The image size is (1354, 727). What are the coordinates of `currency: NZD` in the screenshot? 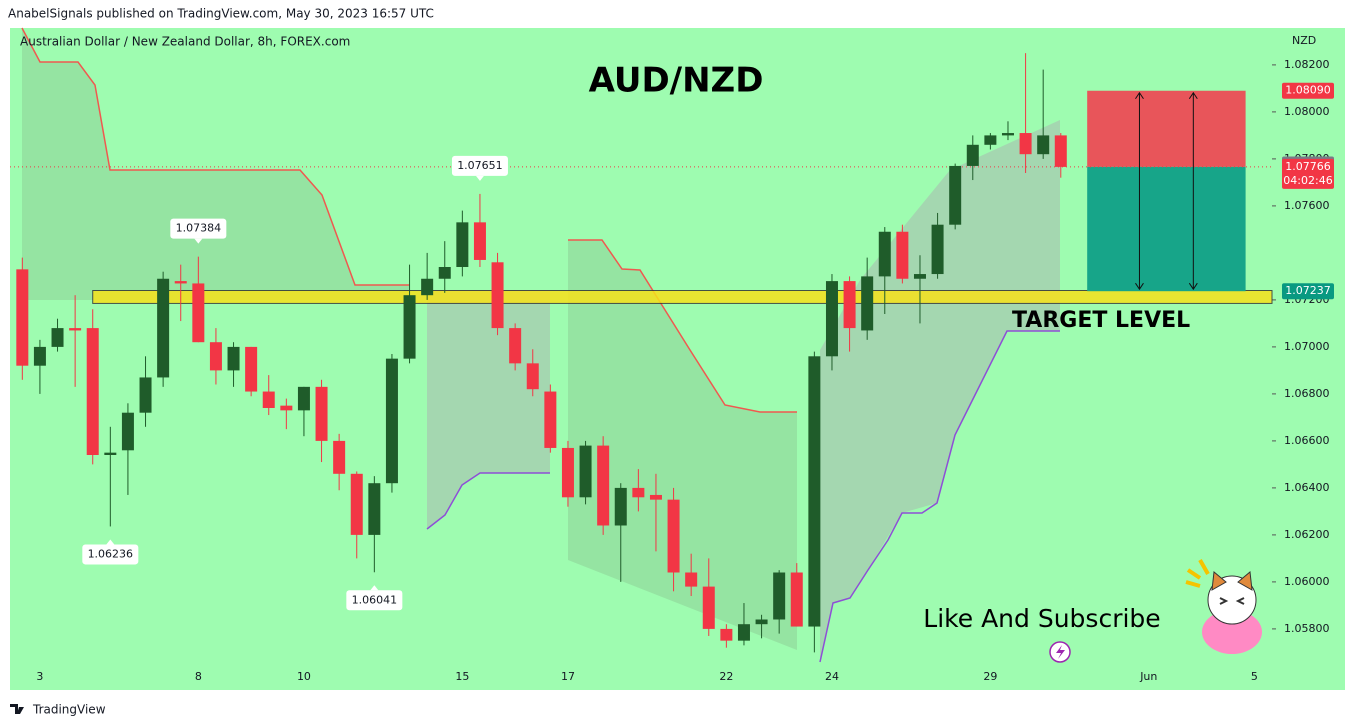 It's located at (1304, 40).